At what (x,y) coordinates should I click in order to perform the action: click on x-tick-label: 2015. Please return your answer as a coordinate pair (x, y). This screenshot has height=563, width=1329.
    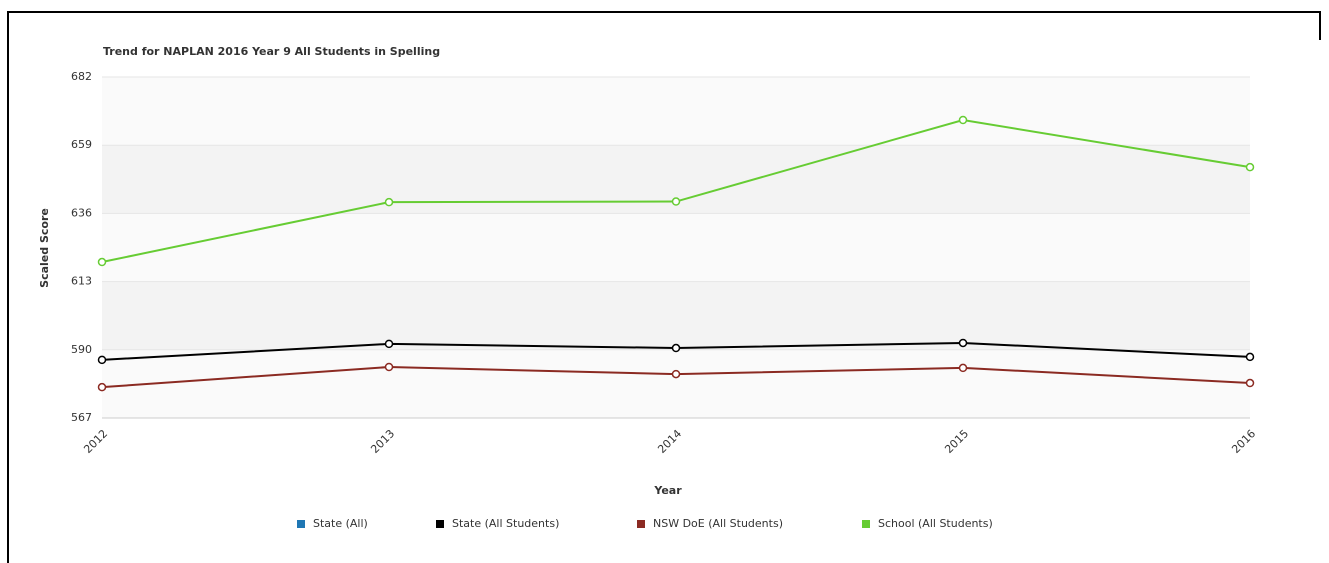
    Looking at the image, I should click on (956, 441).